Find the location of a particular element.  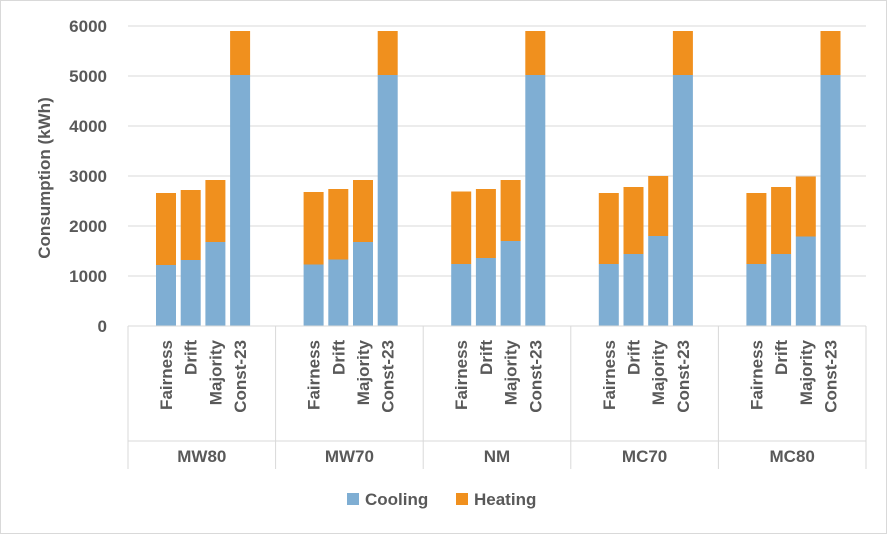

legend-label-heating: Heating is located at coordinates (505, 499).